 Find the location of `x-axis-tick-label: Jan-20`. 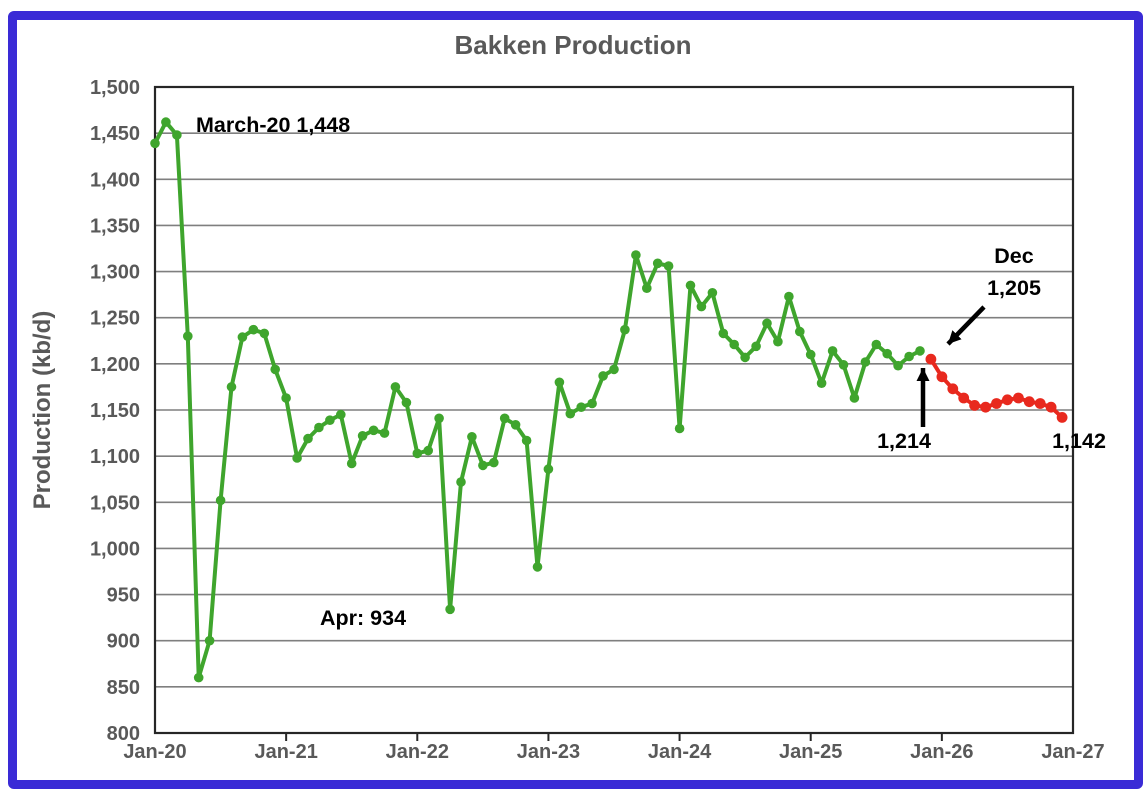

x-axis-tick-label: Jan-20 is located at coordinates (154, 752).